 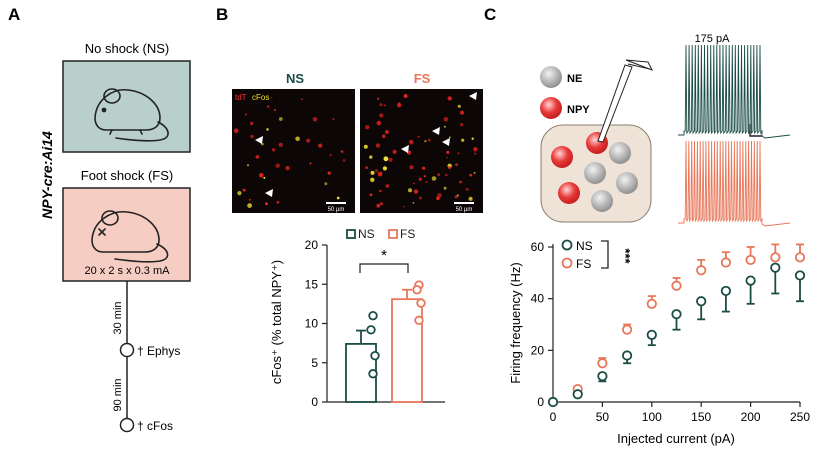 What do you see at coordinates (241, 97) in the screenshot?
I see `channel-label-tdt: tdT` at bounding box center [241, 97].